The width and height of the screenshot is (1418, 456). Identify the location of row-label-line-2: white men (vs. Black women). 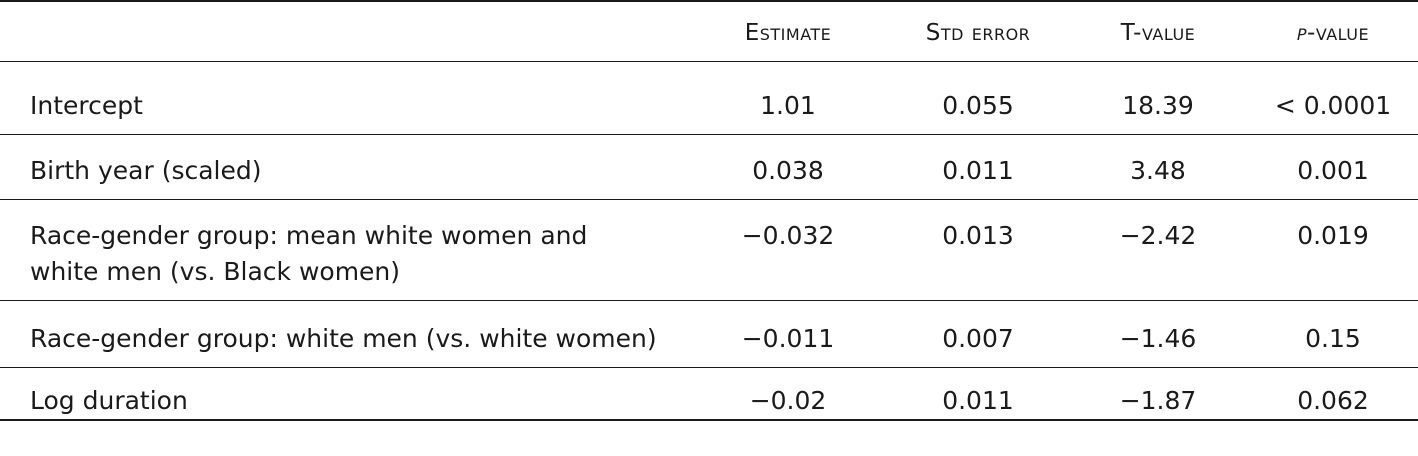
(215, 271).